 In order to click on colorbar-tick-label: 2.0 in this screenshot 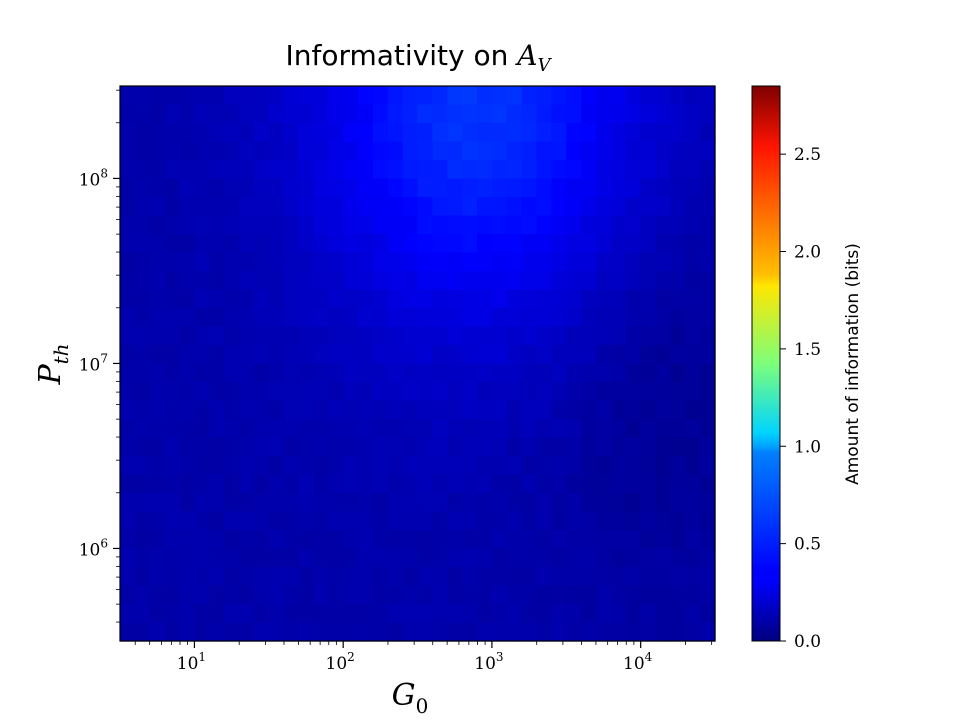, I will do `click(807, 253)`.